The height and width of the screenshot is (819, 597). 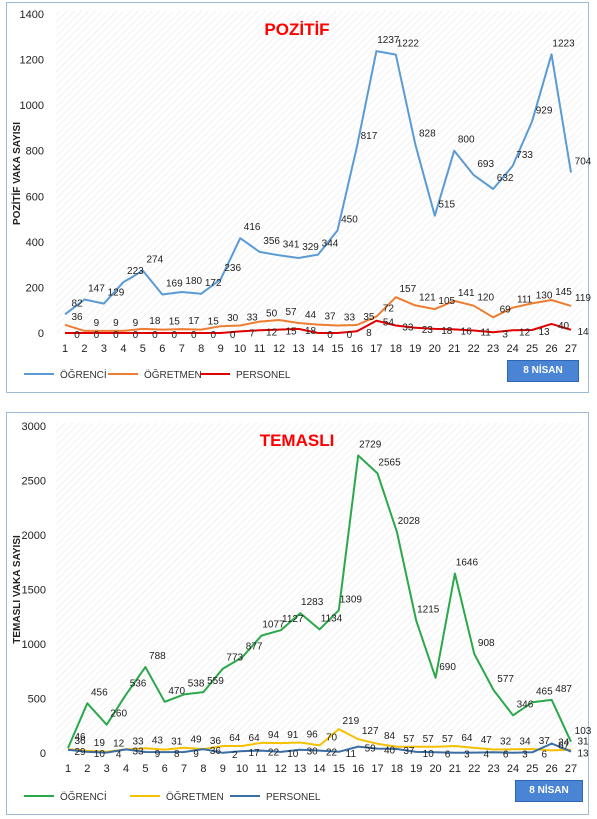 What do you see at coordinates (83, 796) in the screenshot?
I see `legend-label: ÖĞRENCİ` at bounding box center [83, 796].